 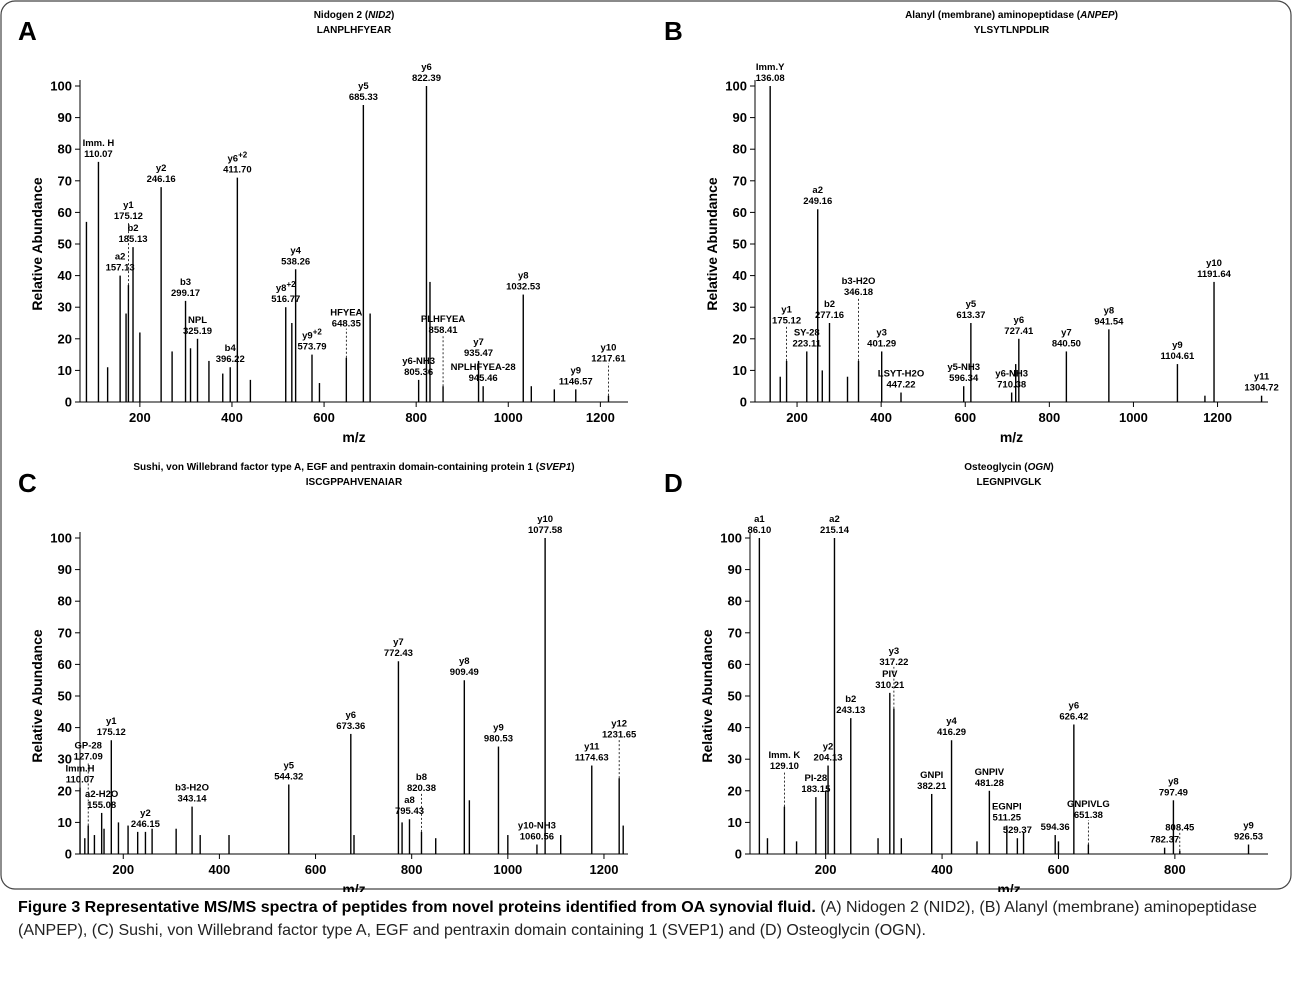 What do you see at coordinates (87, 746) in the screenshot?
I see `ion-label: GP-28` at bounding box center [87, 746].